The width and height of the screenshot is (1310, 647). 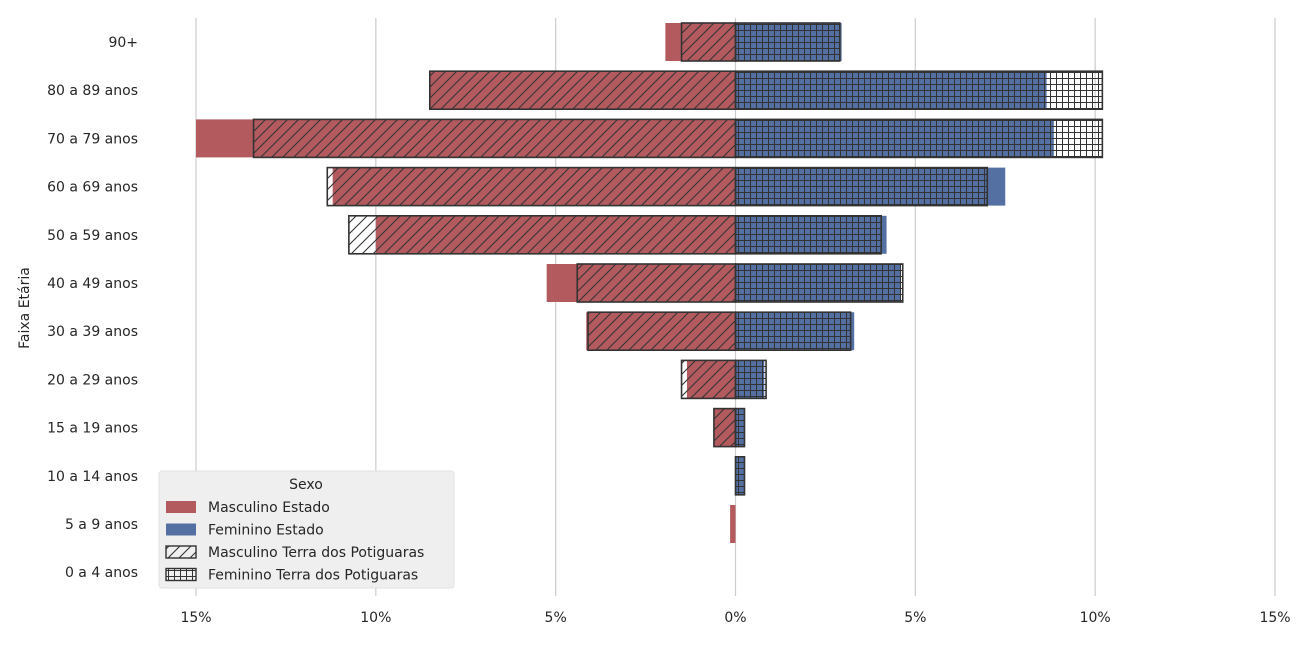 I want to click on y-tick-label: 80 a 89 anos, so click(x=92, y=91).